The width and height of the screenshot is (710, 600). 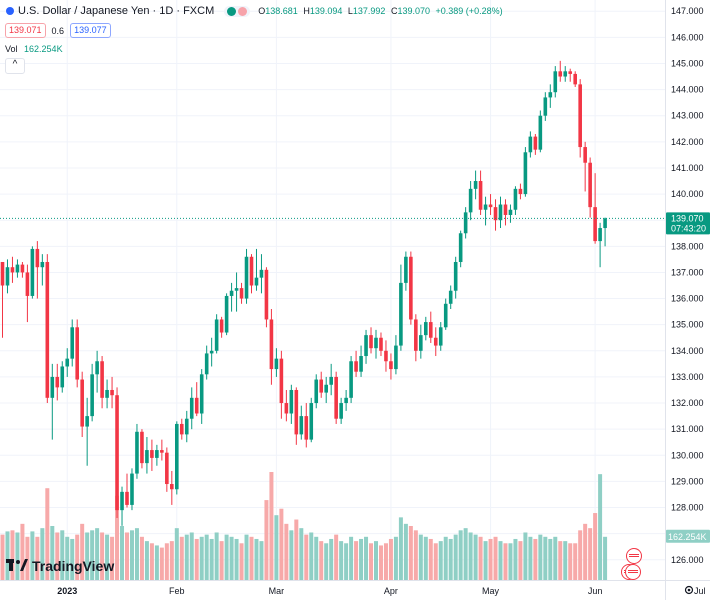 I want to click on price-tick-label: 126.000, so click(x=687, y=560).